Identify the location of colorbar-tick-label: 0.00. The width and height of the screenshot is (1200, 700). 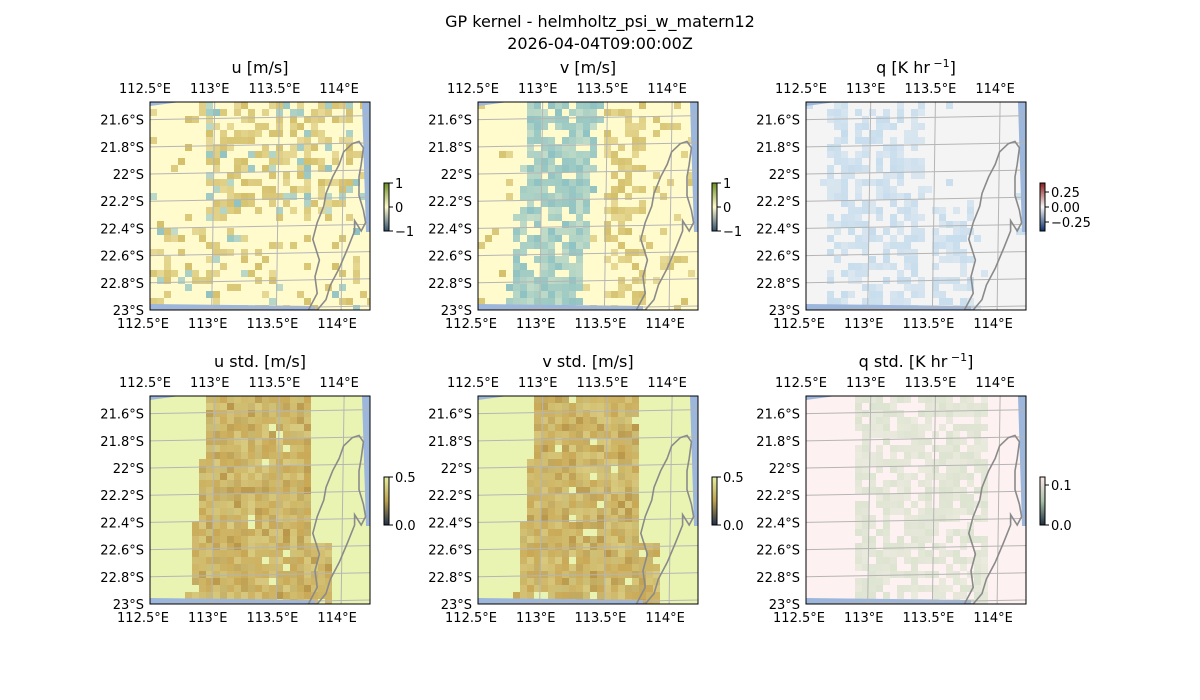
(1065, 208).